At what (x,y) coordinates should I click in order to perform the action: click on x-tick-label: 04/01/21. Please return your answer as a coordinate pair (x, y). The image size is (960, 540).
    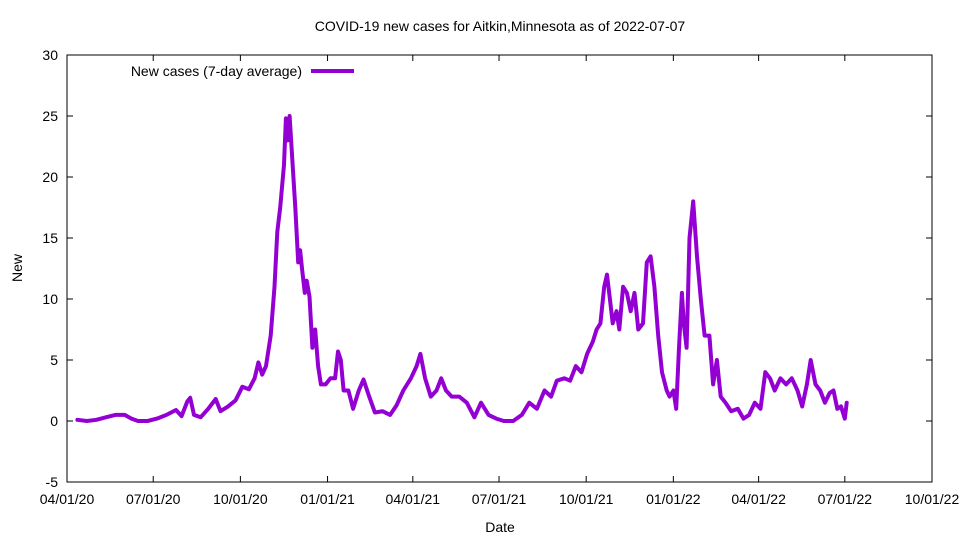
    Looking at the image, I should click on (413, 499).